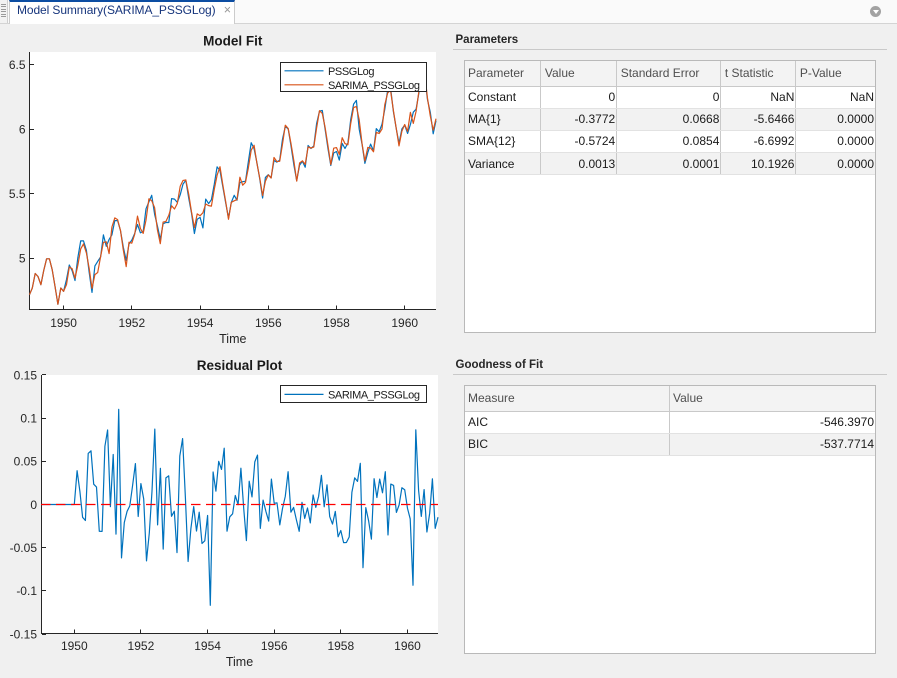 This screenshot has width=897, height=678. Describe the element at coordinates (17, 194) in the screenshot. I see `svg-text: 5.5` at that location.